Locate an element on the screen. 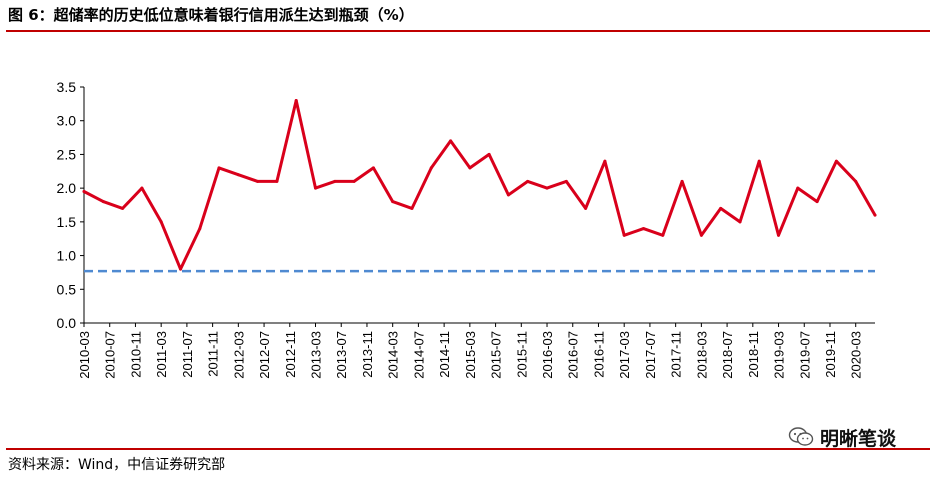 Image resolution: width=936 pixels, height=478 pixels. source-note: 资料来源：Wind，中信证券研究部 is located at coordinates (117, 465).